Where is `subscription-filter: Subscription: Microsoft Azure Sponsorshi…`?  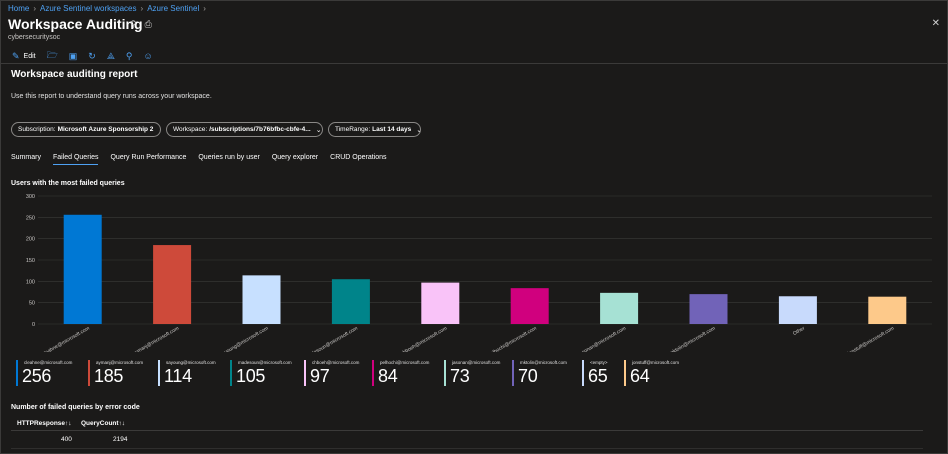 subscription-filter: Subscription: Microsoft Azure Sponsorshi… is located at coordinates (86, 129).